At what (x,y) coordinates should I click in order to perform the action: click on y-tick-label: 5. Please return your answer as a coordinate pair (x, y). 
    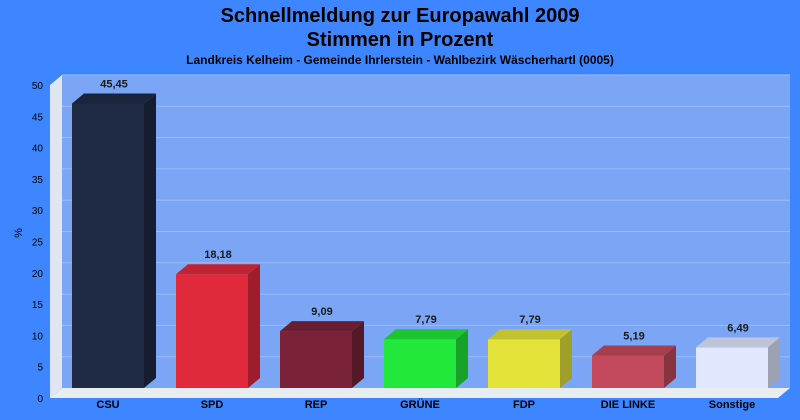
    Looking at the image, I should click on (40, 368).